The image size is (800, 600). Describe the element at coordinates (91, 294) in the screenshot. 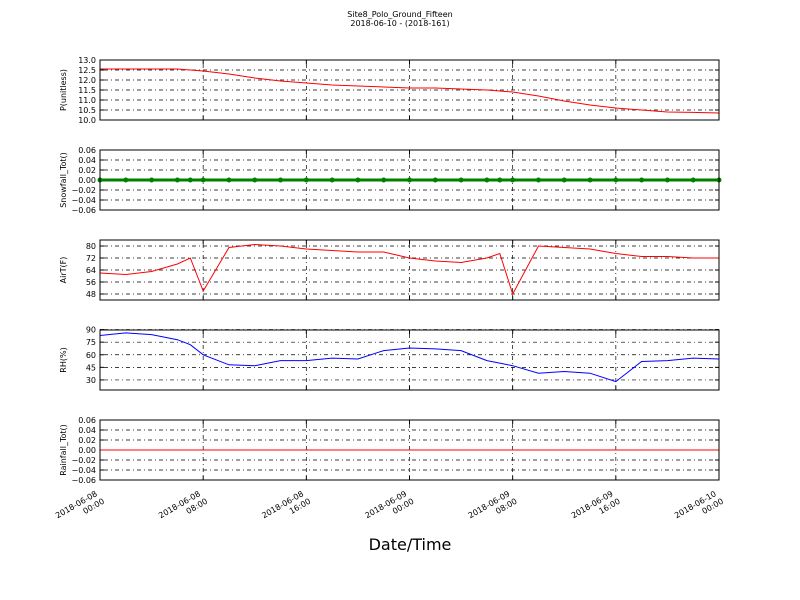

I see `y-tick-label: 48` at that location.